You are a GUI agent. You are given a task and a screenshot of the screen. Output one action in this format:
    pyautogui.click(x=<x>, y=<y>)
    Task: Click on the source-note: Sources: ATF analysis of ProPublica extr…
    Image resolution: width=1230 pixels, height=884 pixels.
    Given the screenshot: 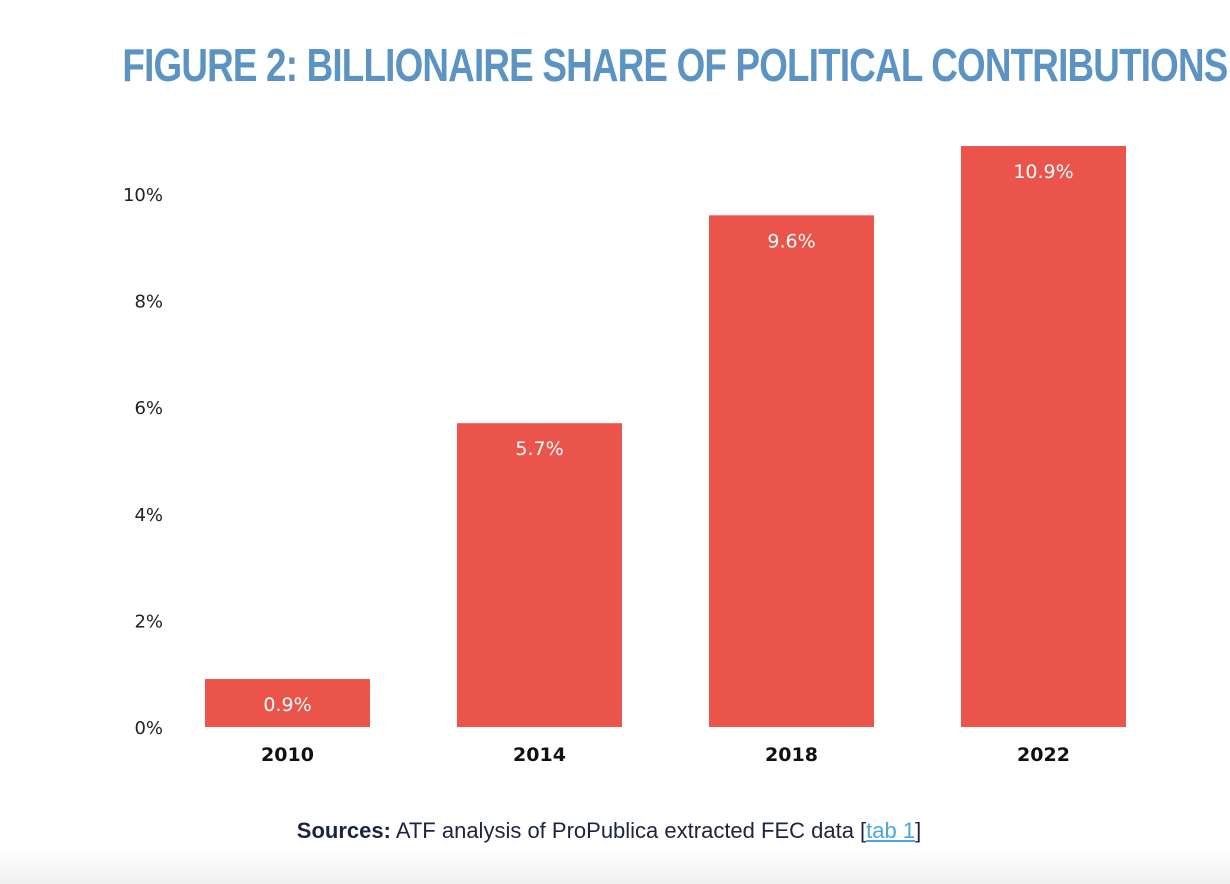 What is the action you would take?
    pyautogui.click(x=609, y=831)
    